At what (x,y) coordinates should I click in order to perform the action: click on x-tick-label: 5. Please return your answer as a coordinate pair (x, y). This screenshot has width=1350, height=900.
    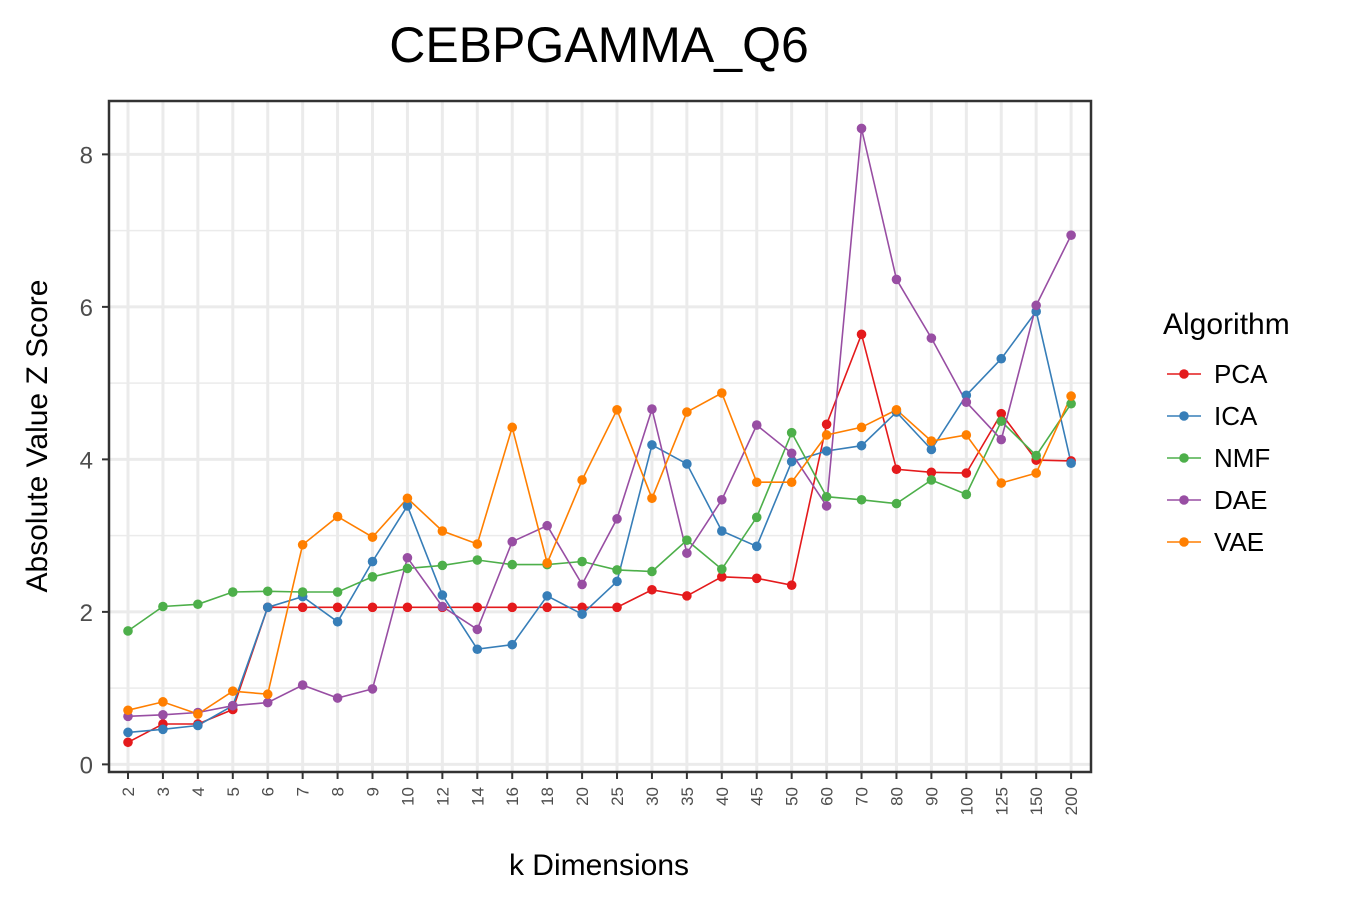
    Looking at the image, I should click on (233, 791).